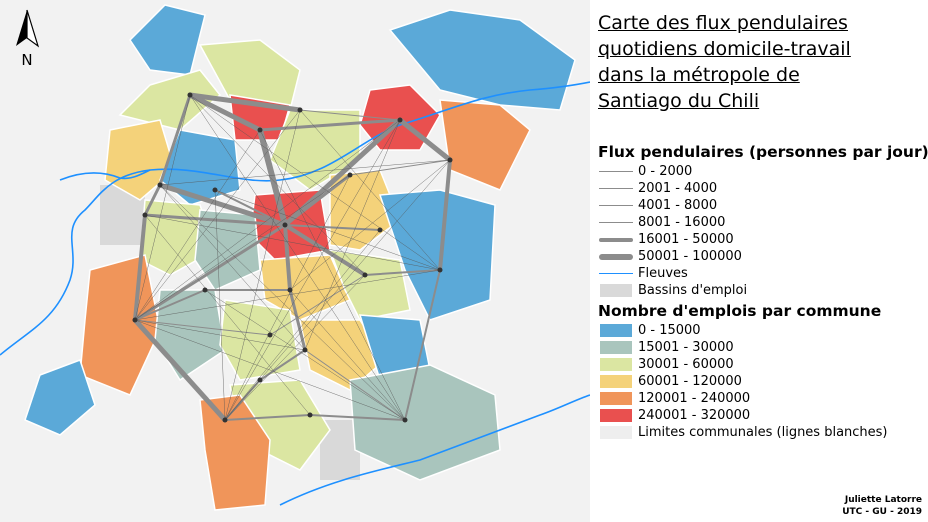  What do you see at coordinates (616, 432) in the screenshot?
I see `limits-legend-swatch` at bounding box center [616, 432].